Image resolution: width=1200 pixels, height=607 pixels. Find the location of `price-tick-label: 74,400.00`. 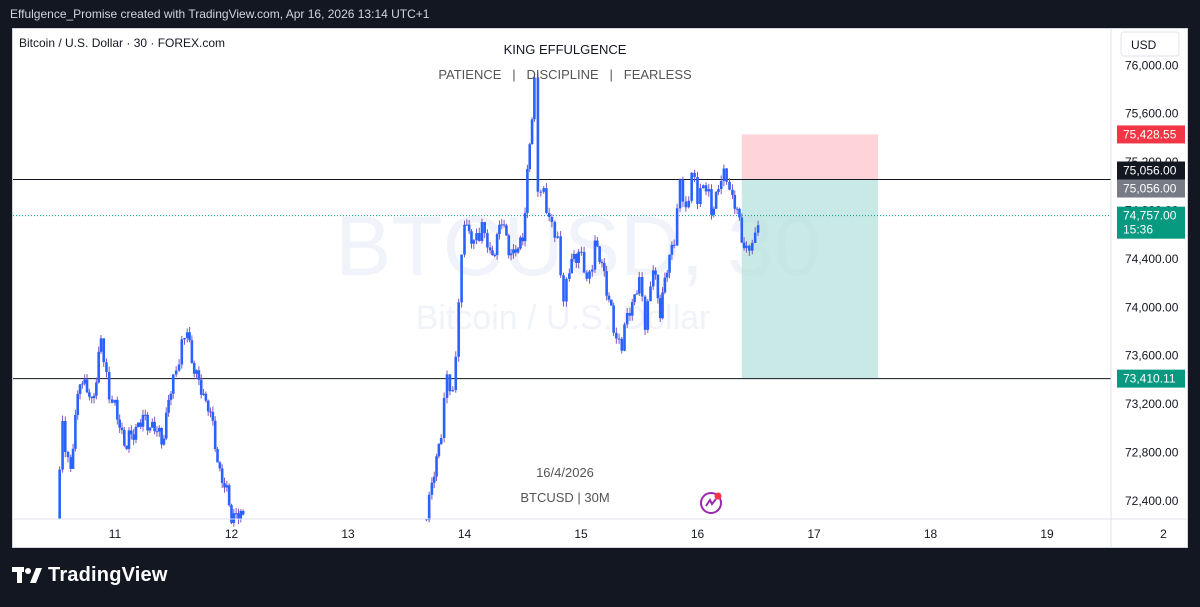

price-tick-label: 74,400.00 is located at coordinates (1152, 259).